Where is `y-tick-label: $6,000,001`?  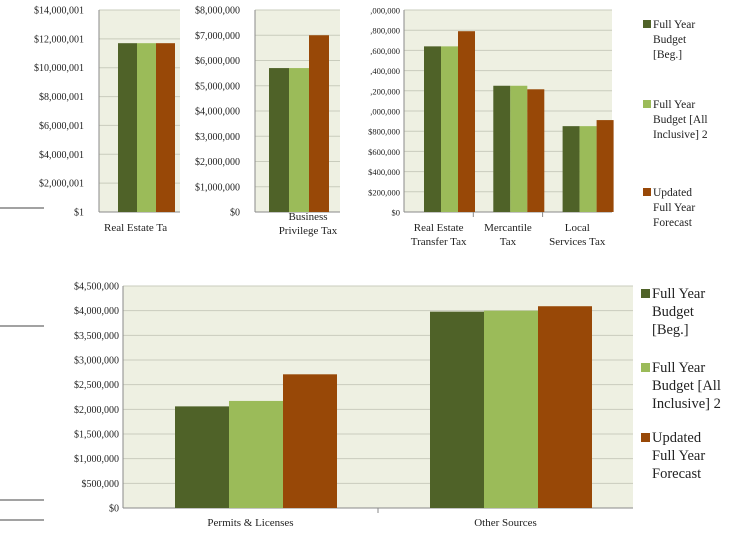
y-tick-label: $6,000,001 is located at coordinates (61, 126).